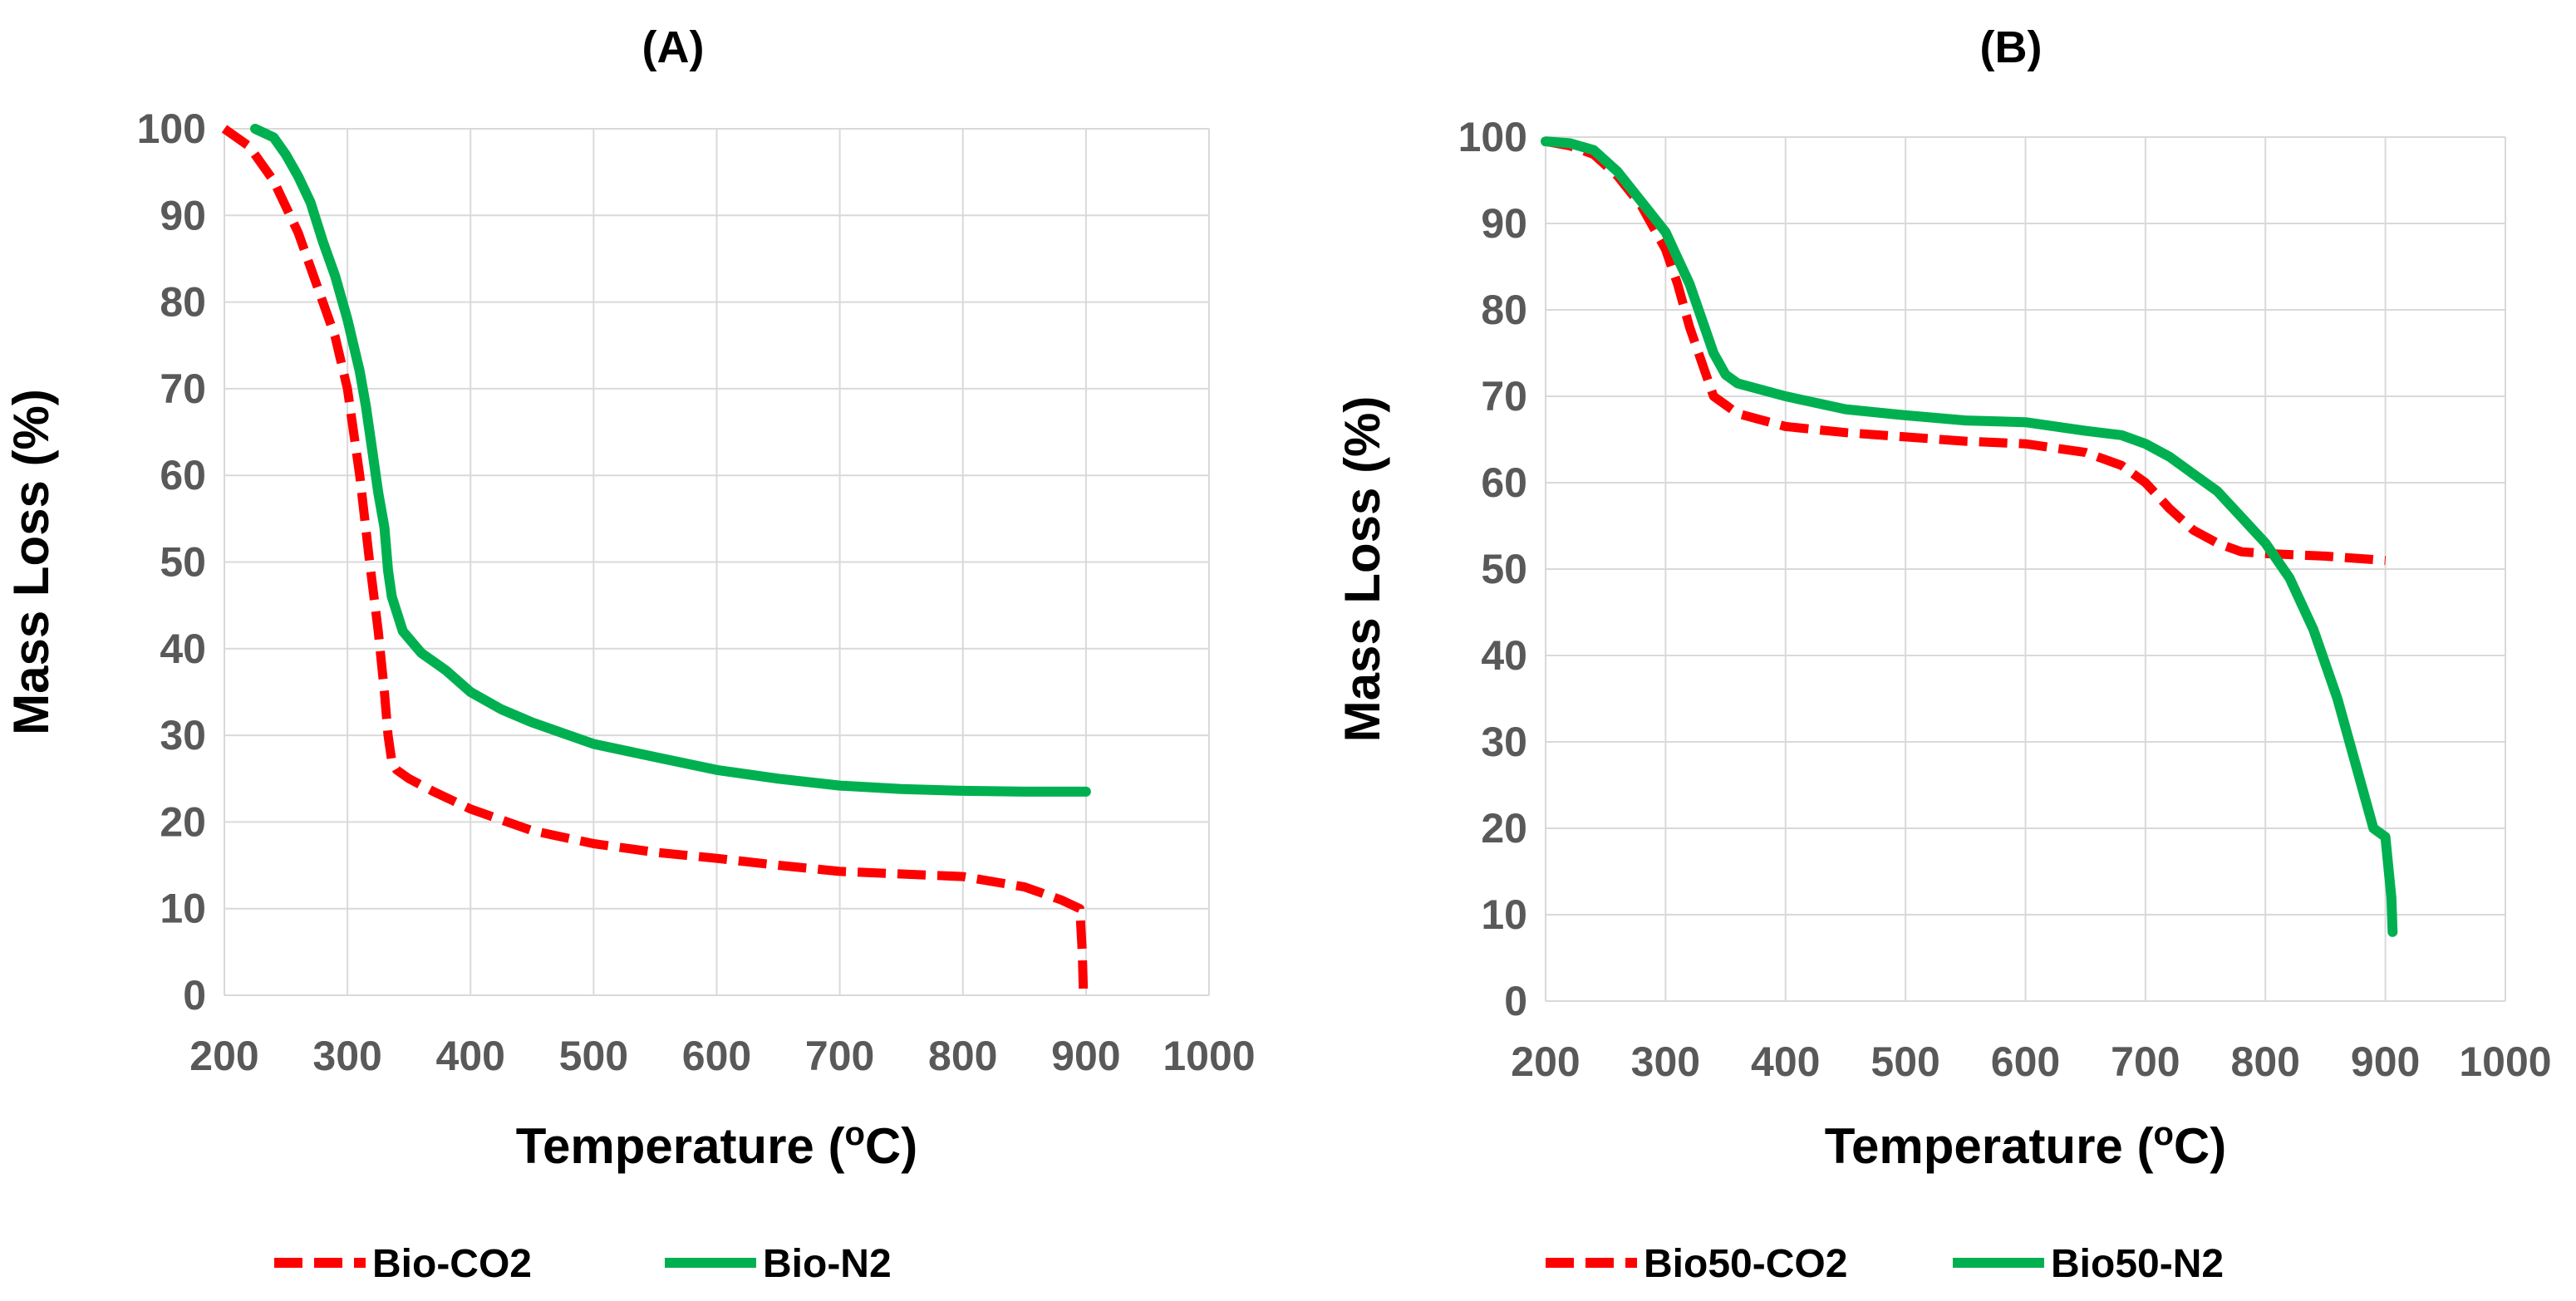  I want to click on legend-label-bio50-co2: Bio50-CO2, so click(1745, 1264).